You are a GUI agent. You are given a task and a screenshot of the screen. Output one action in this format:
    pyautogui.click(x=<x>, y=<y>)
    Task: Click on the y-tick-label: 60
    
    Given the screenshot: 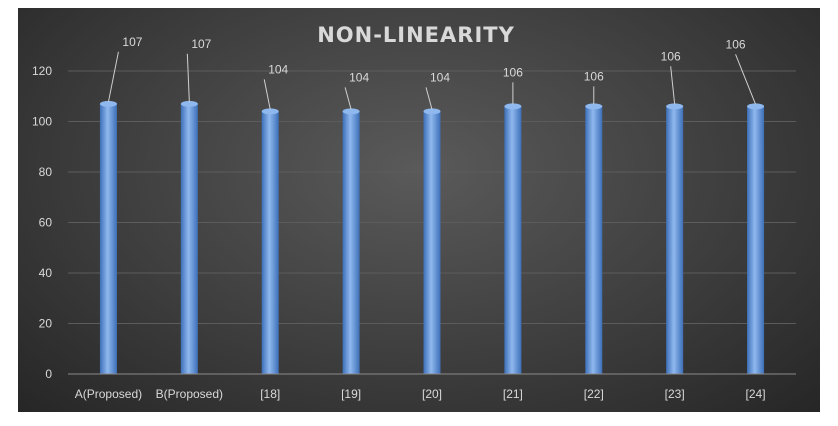 What is the action you would take?
    pyautogui.click(x=46, y=223)
    